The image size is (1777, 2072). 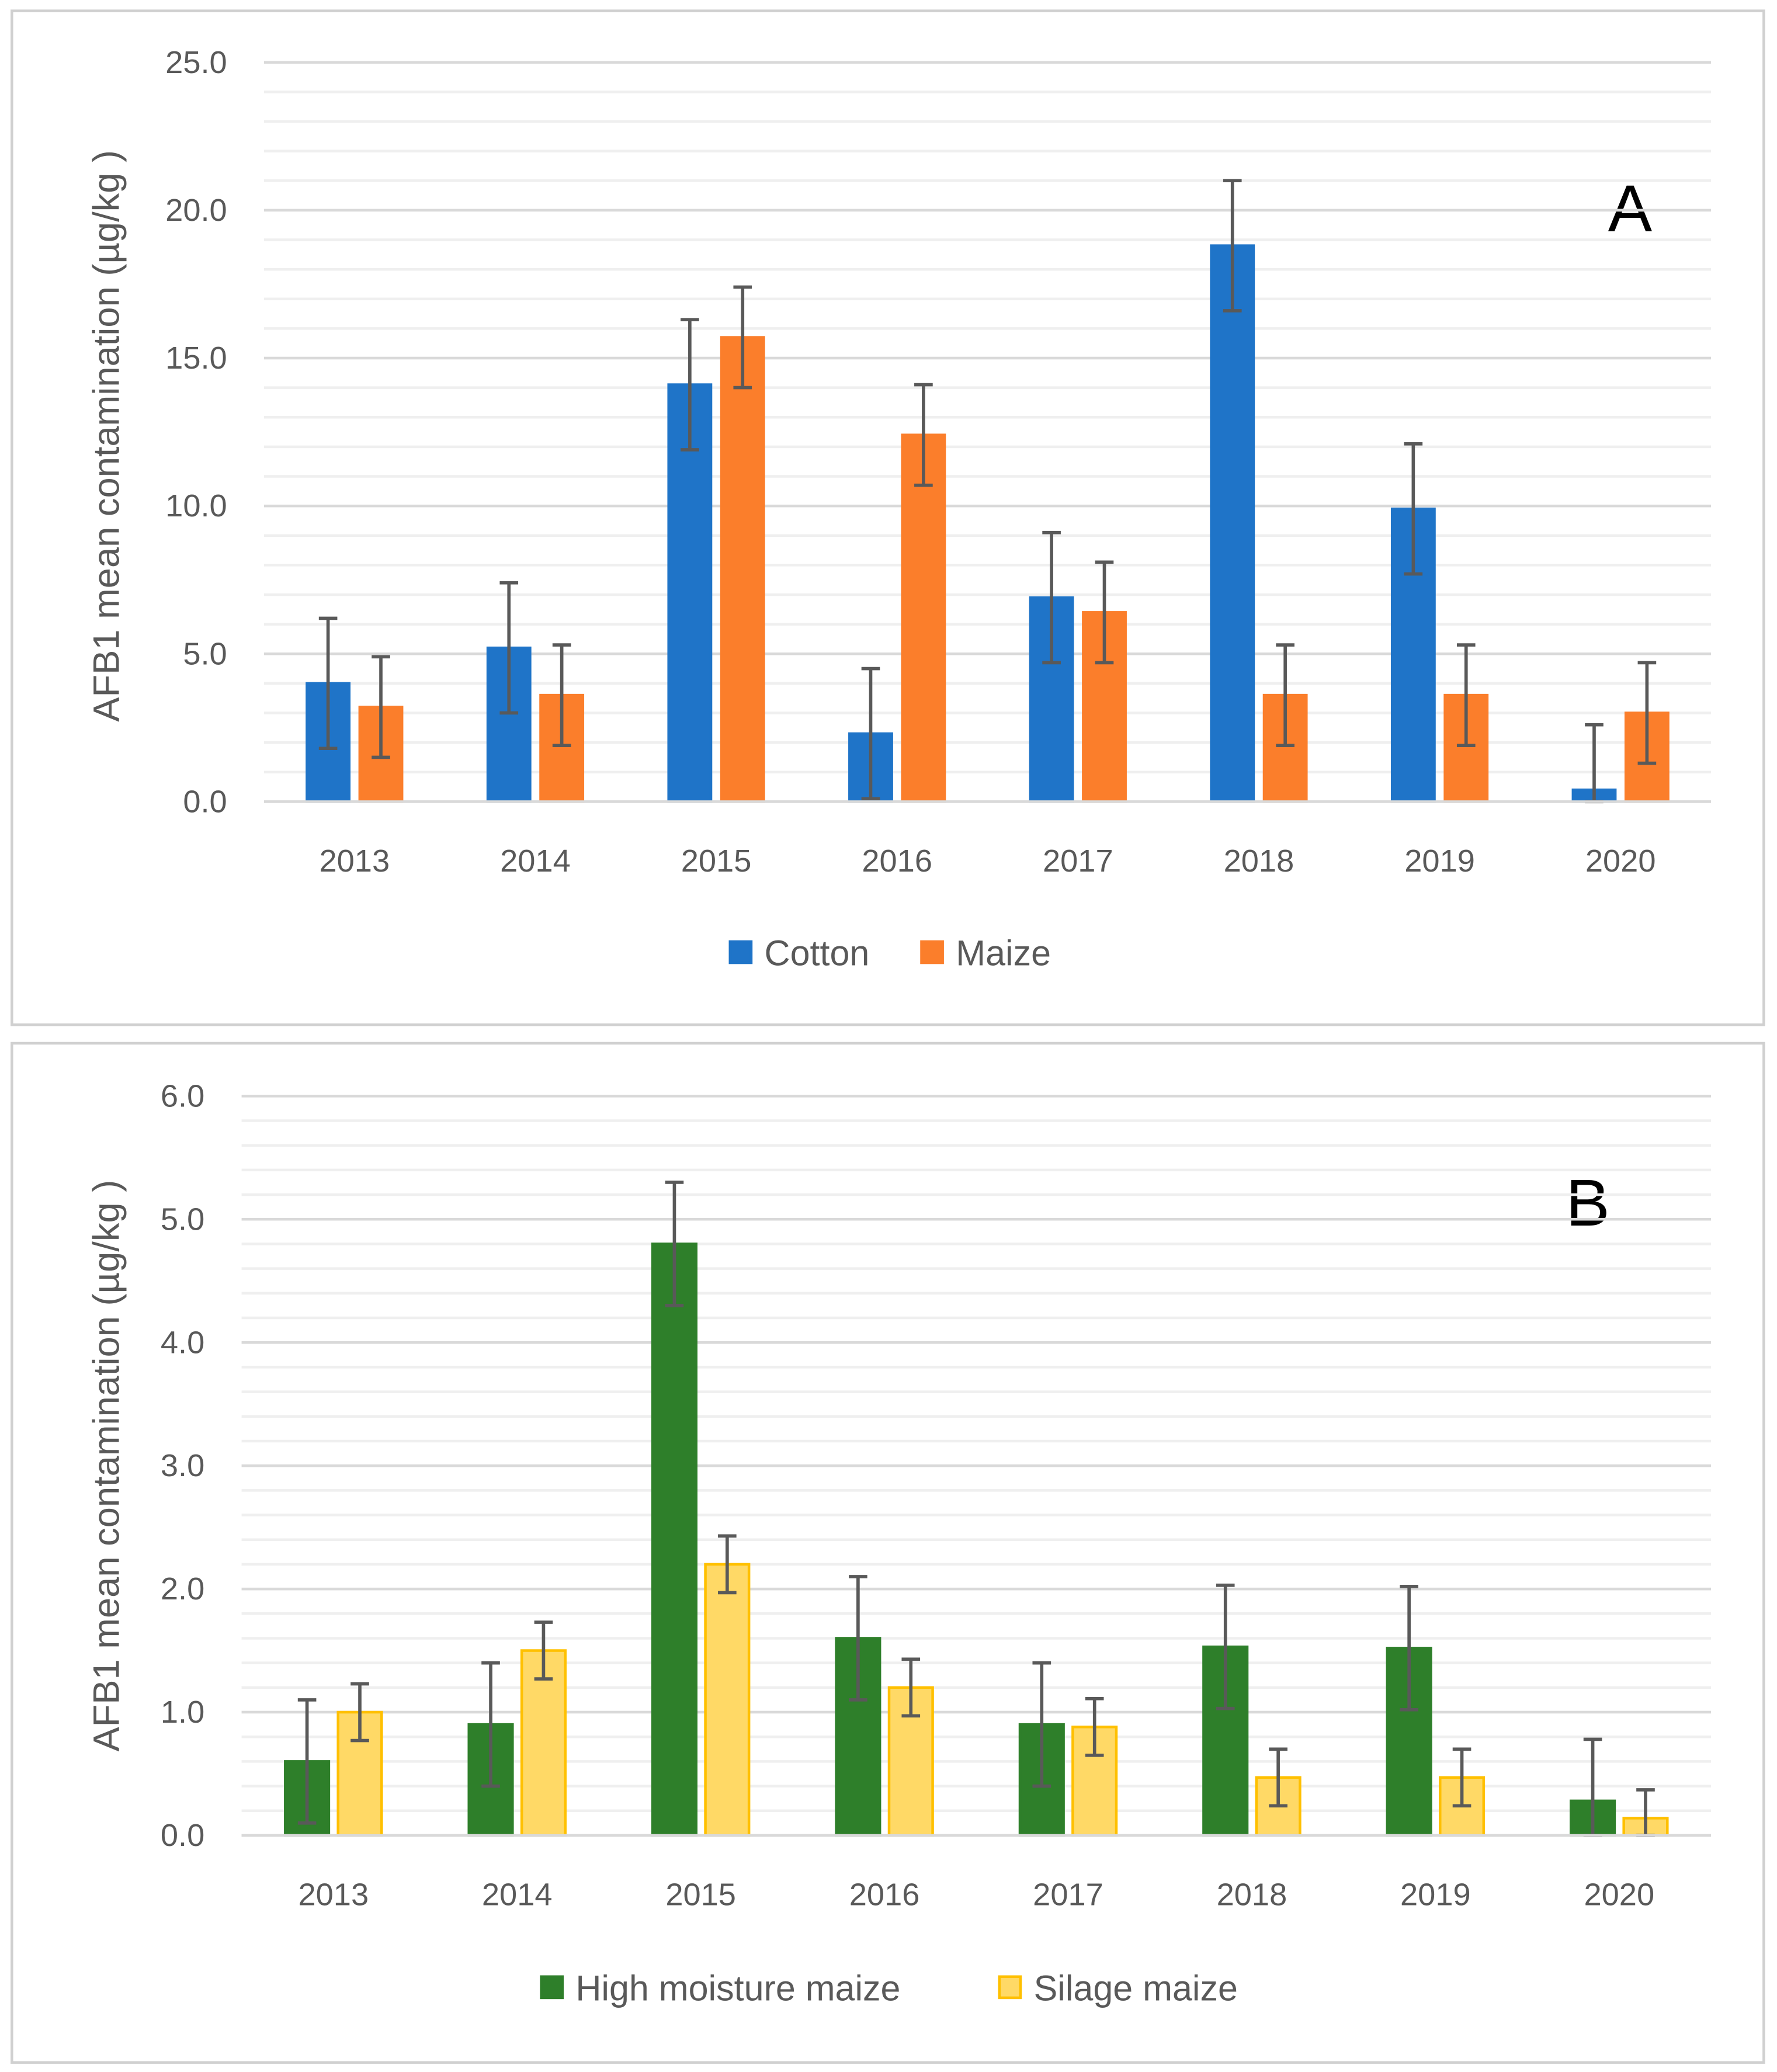 I want to click on y-tick-label: 10.0, so click(x=196, y=505).